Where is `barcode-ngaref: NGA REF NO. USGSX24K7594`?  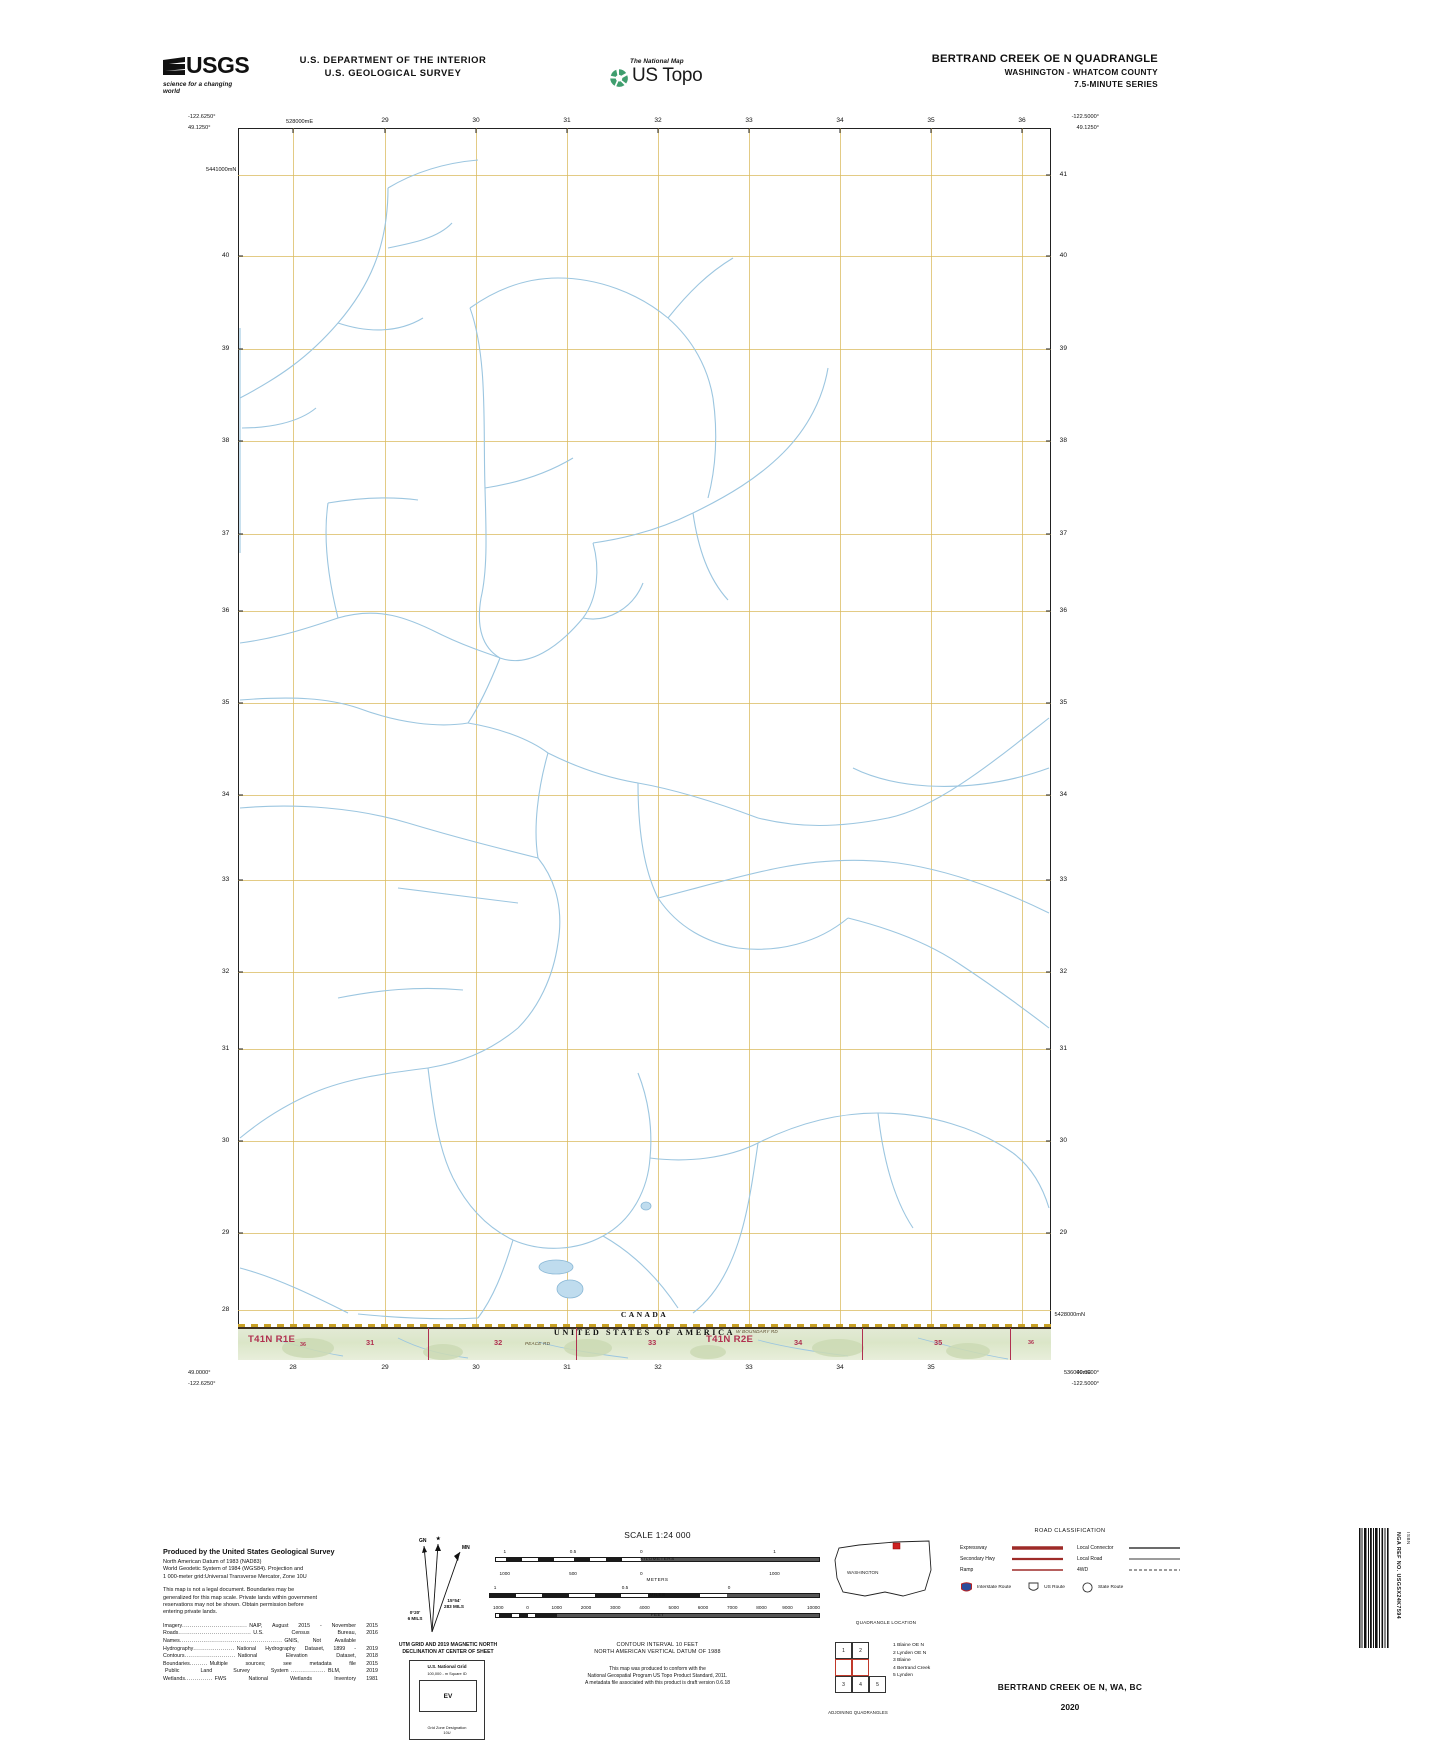 barcode-ngaref: NGA REF NO. USGSX24K7594 is located at coordinates (1398, 1576).